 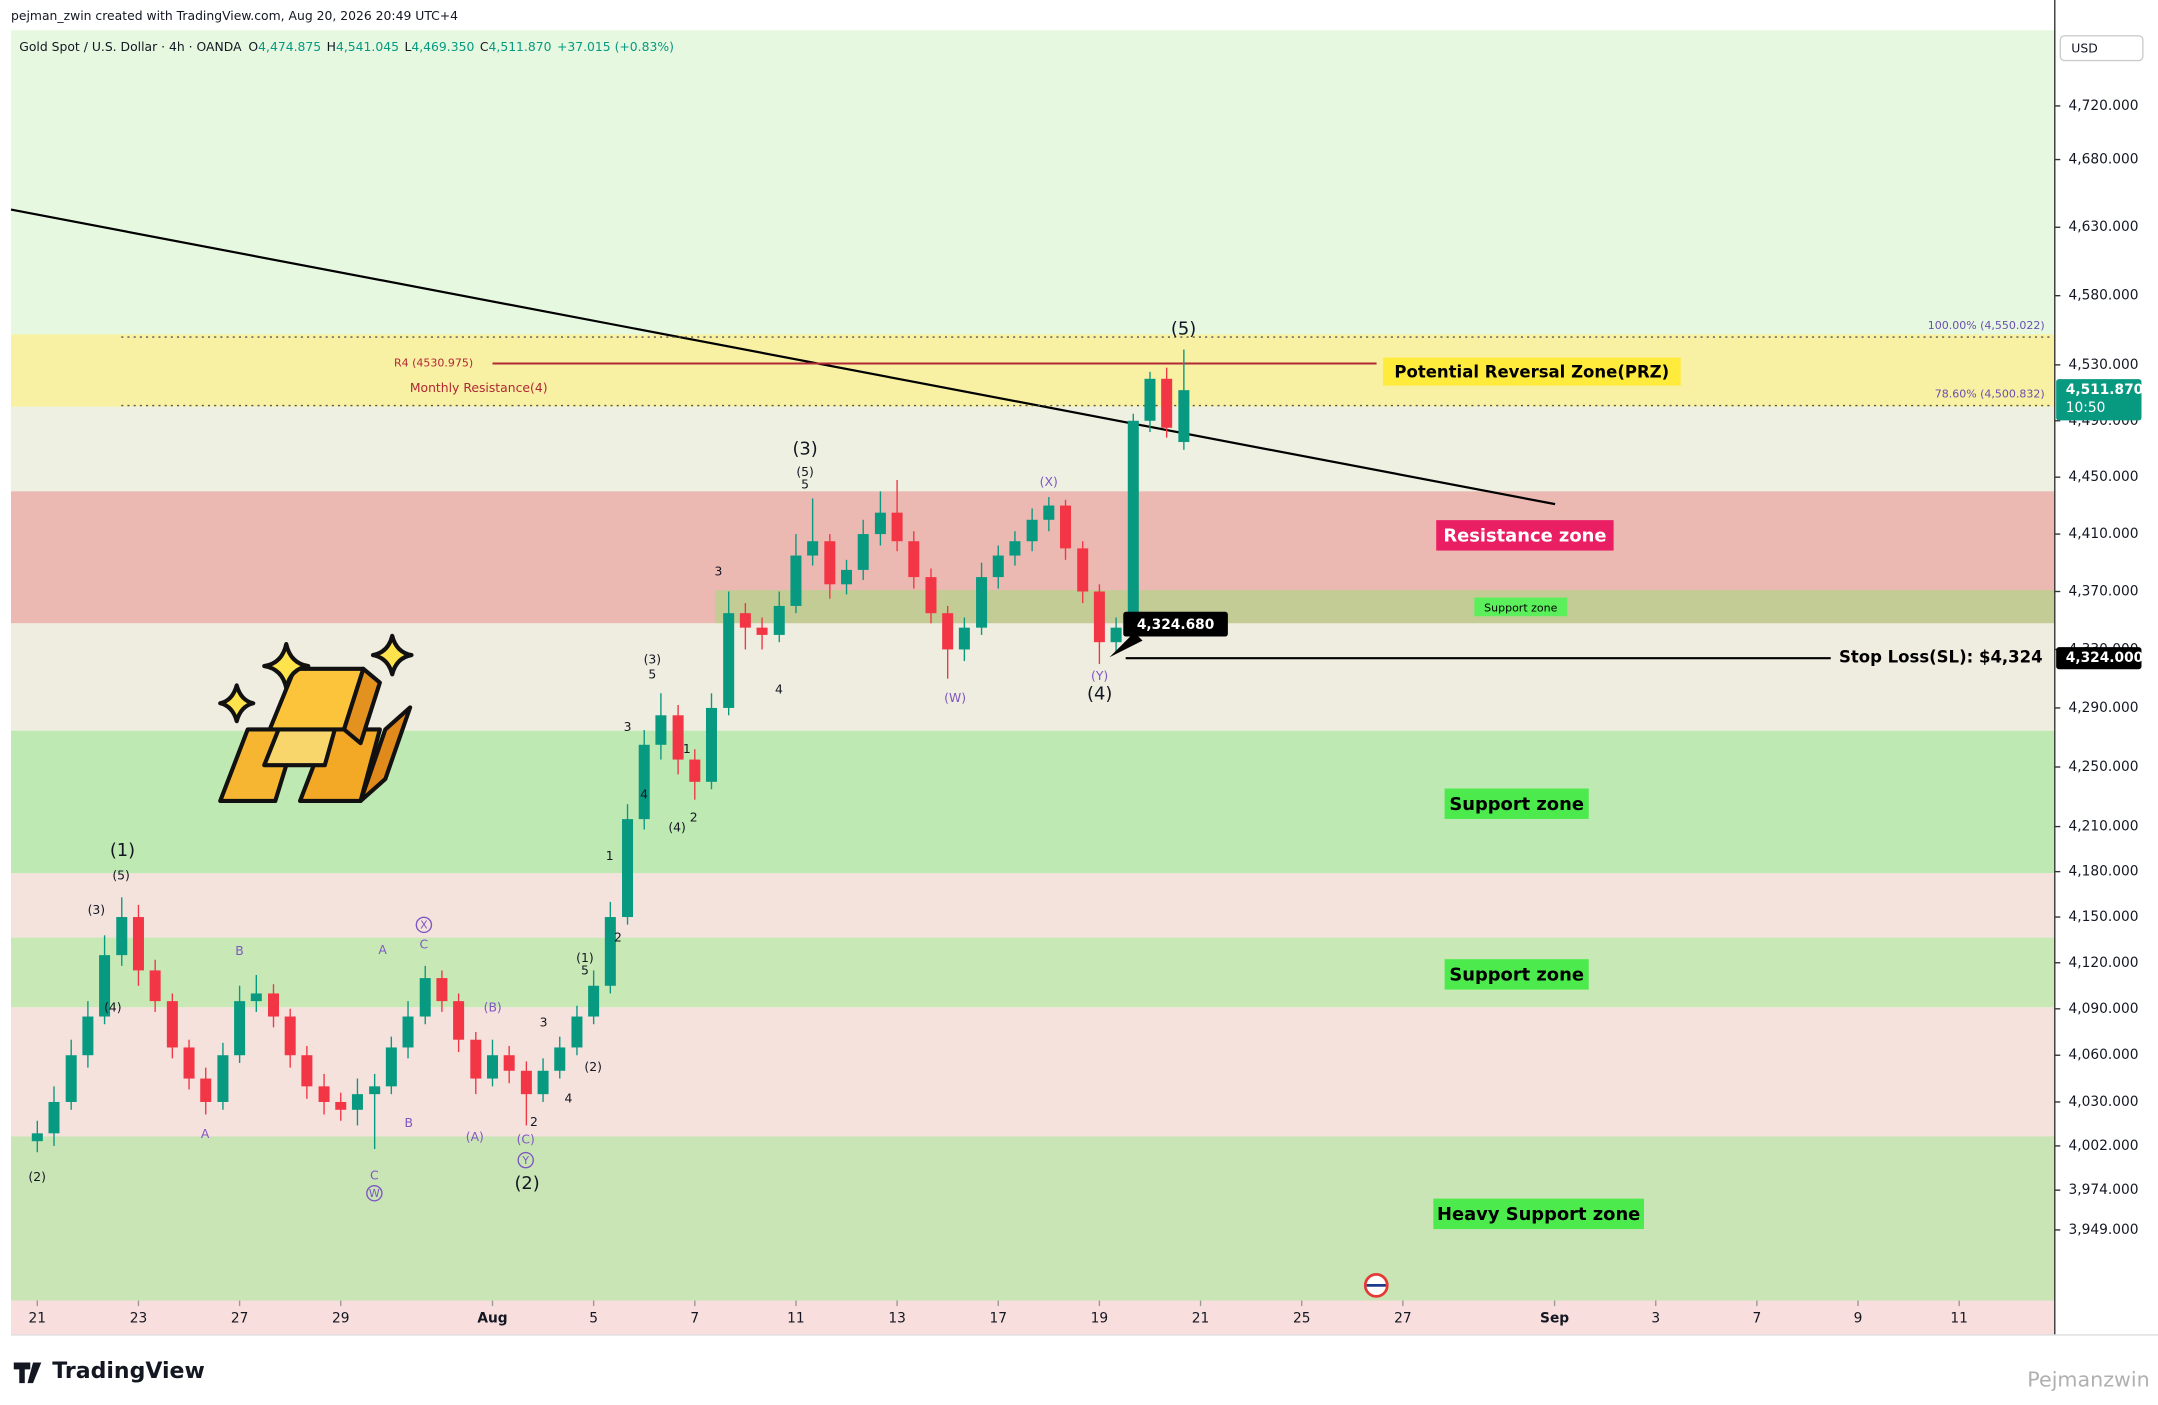 What do you see at coordinates (796, 1318) in the screenshot?
I see `x-tick-label: 11` at bounding box center [796, 1318].